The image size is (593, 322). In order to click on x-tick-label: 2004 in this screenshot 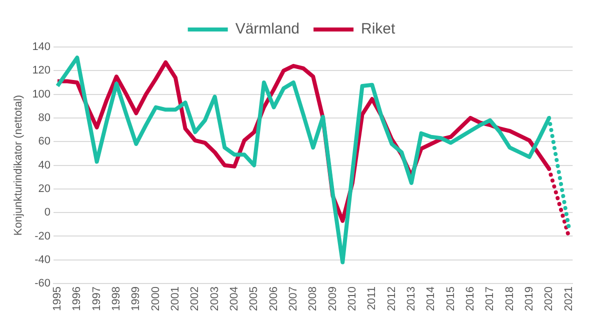, I will do `click(234, 299)`.